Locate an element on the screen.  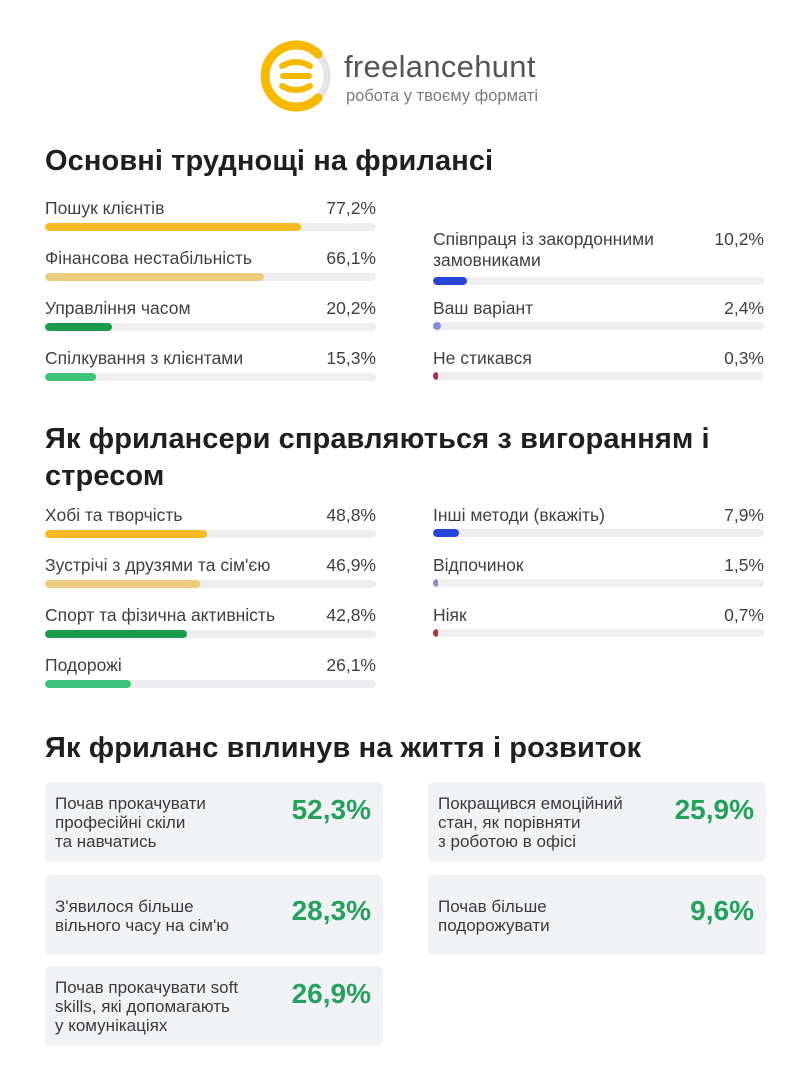
bar-item: Фінансова нестабільність 66,1% is located at coordinates (210, 273).